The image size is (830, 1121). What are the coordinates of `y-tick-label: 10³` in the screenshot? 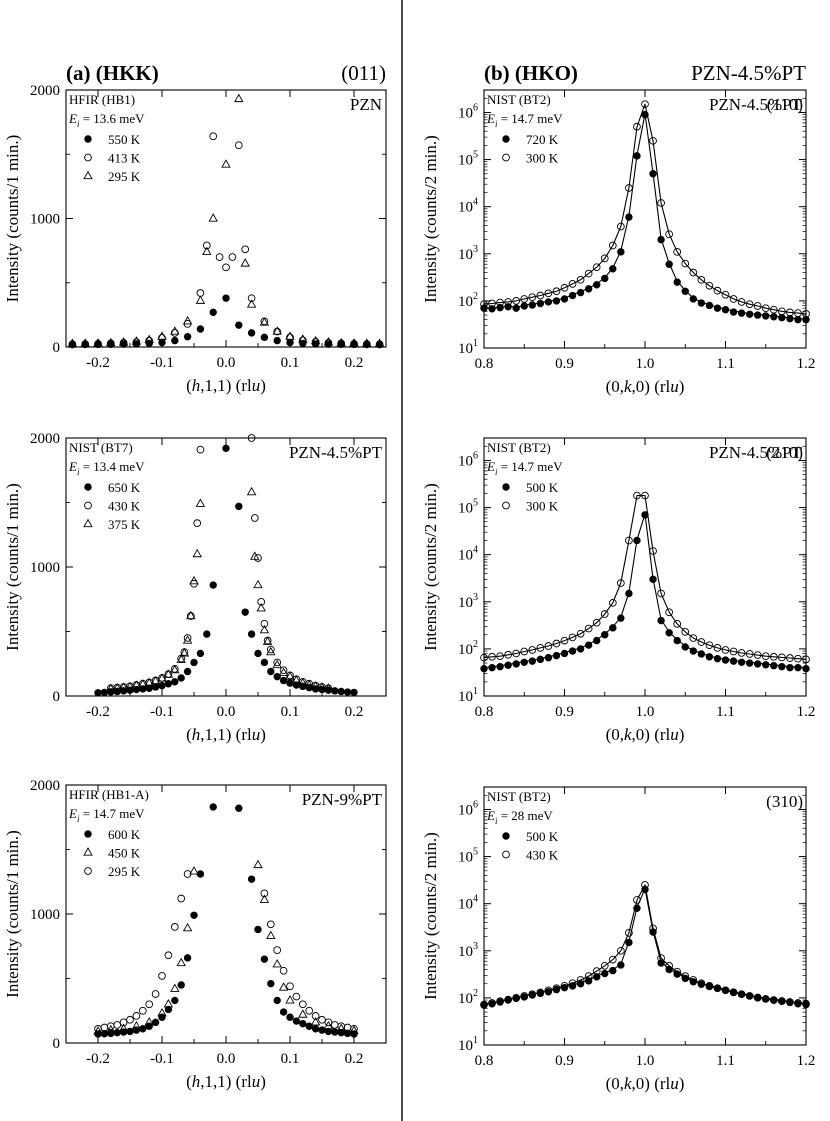 It's located at (468, 601).